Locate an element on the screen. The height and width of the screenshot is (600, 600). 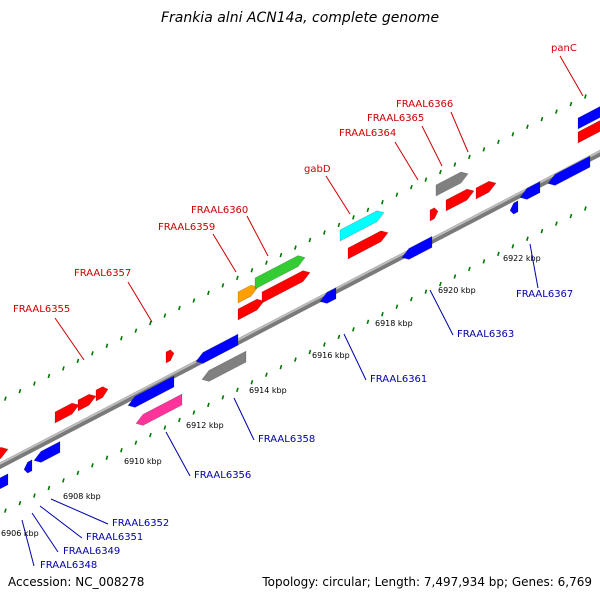
reverse-gene-label: FRAAL6356 is located at coordinates (222, 475).